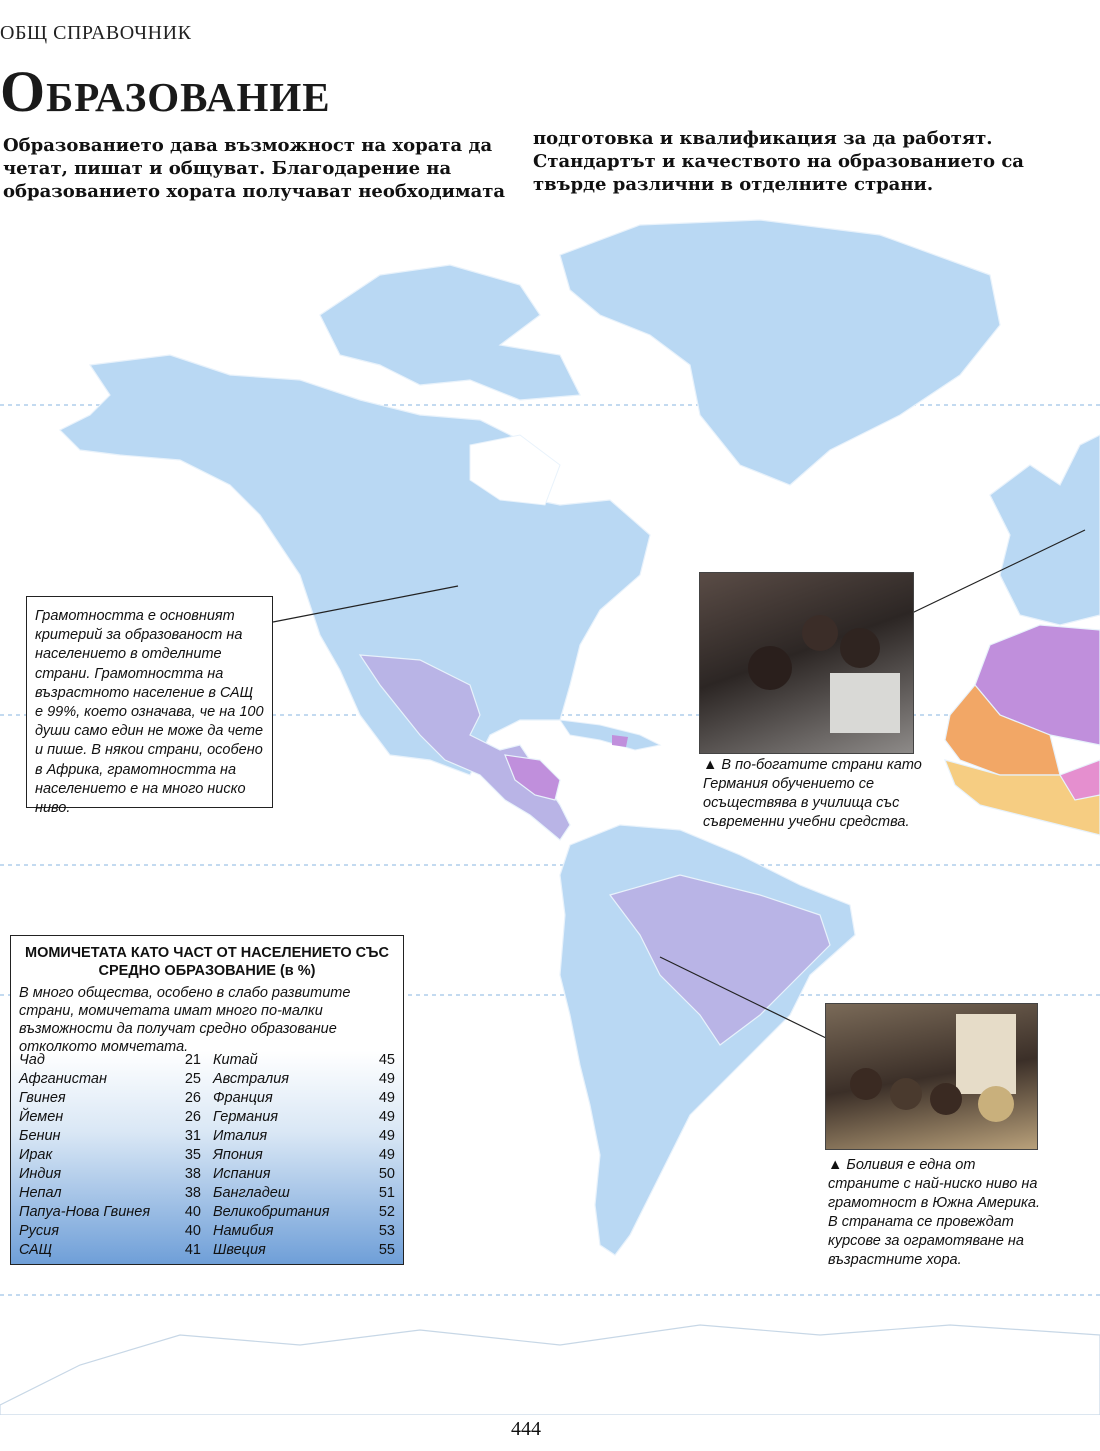  Describe the element at coordinates (110, 1193) in the screenshot. I see `stat-row: Непал 38` at that location.